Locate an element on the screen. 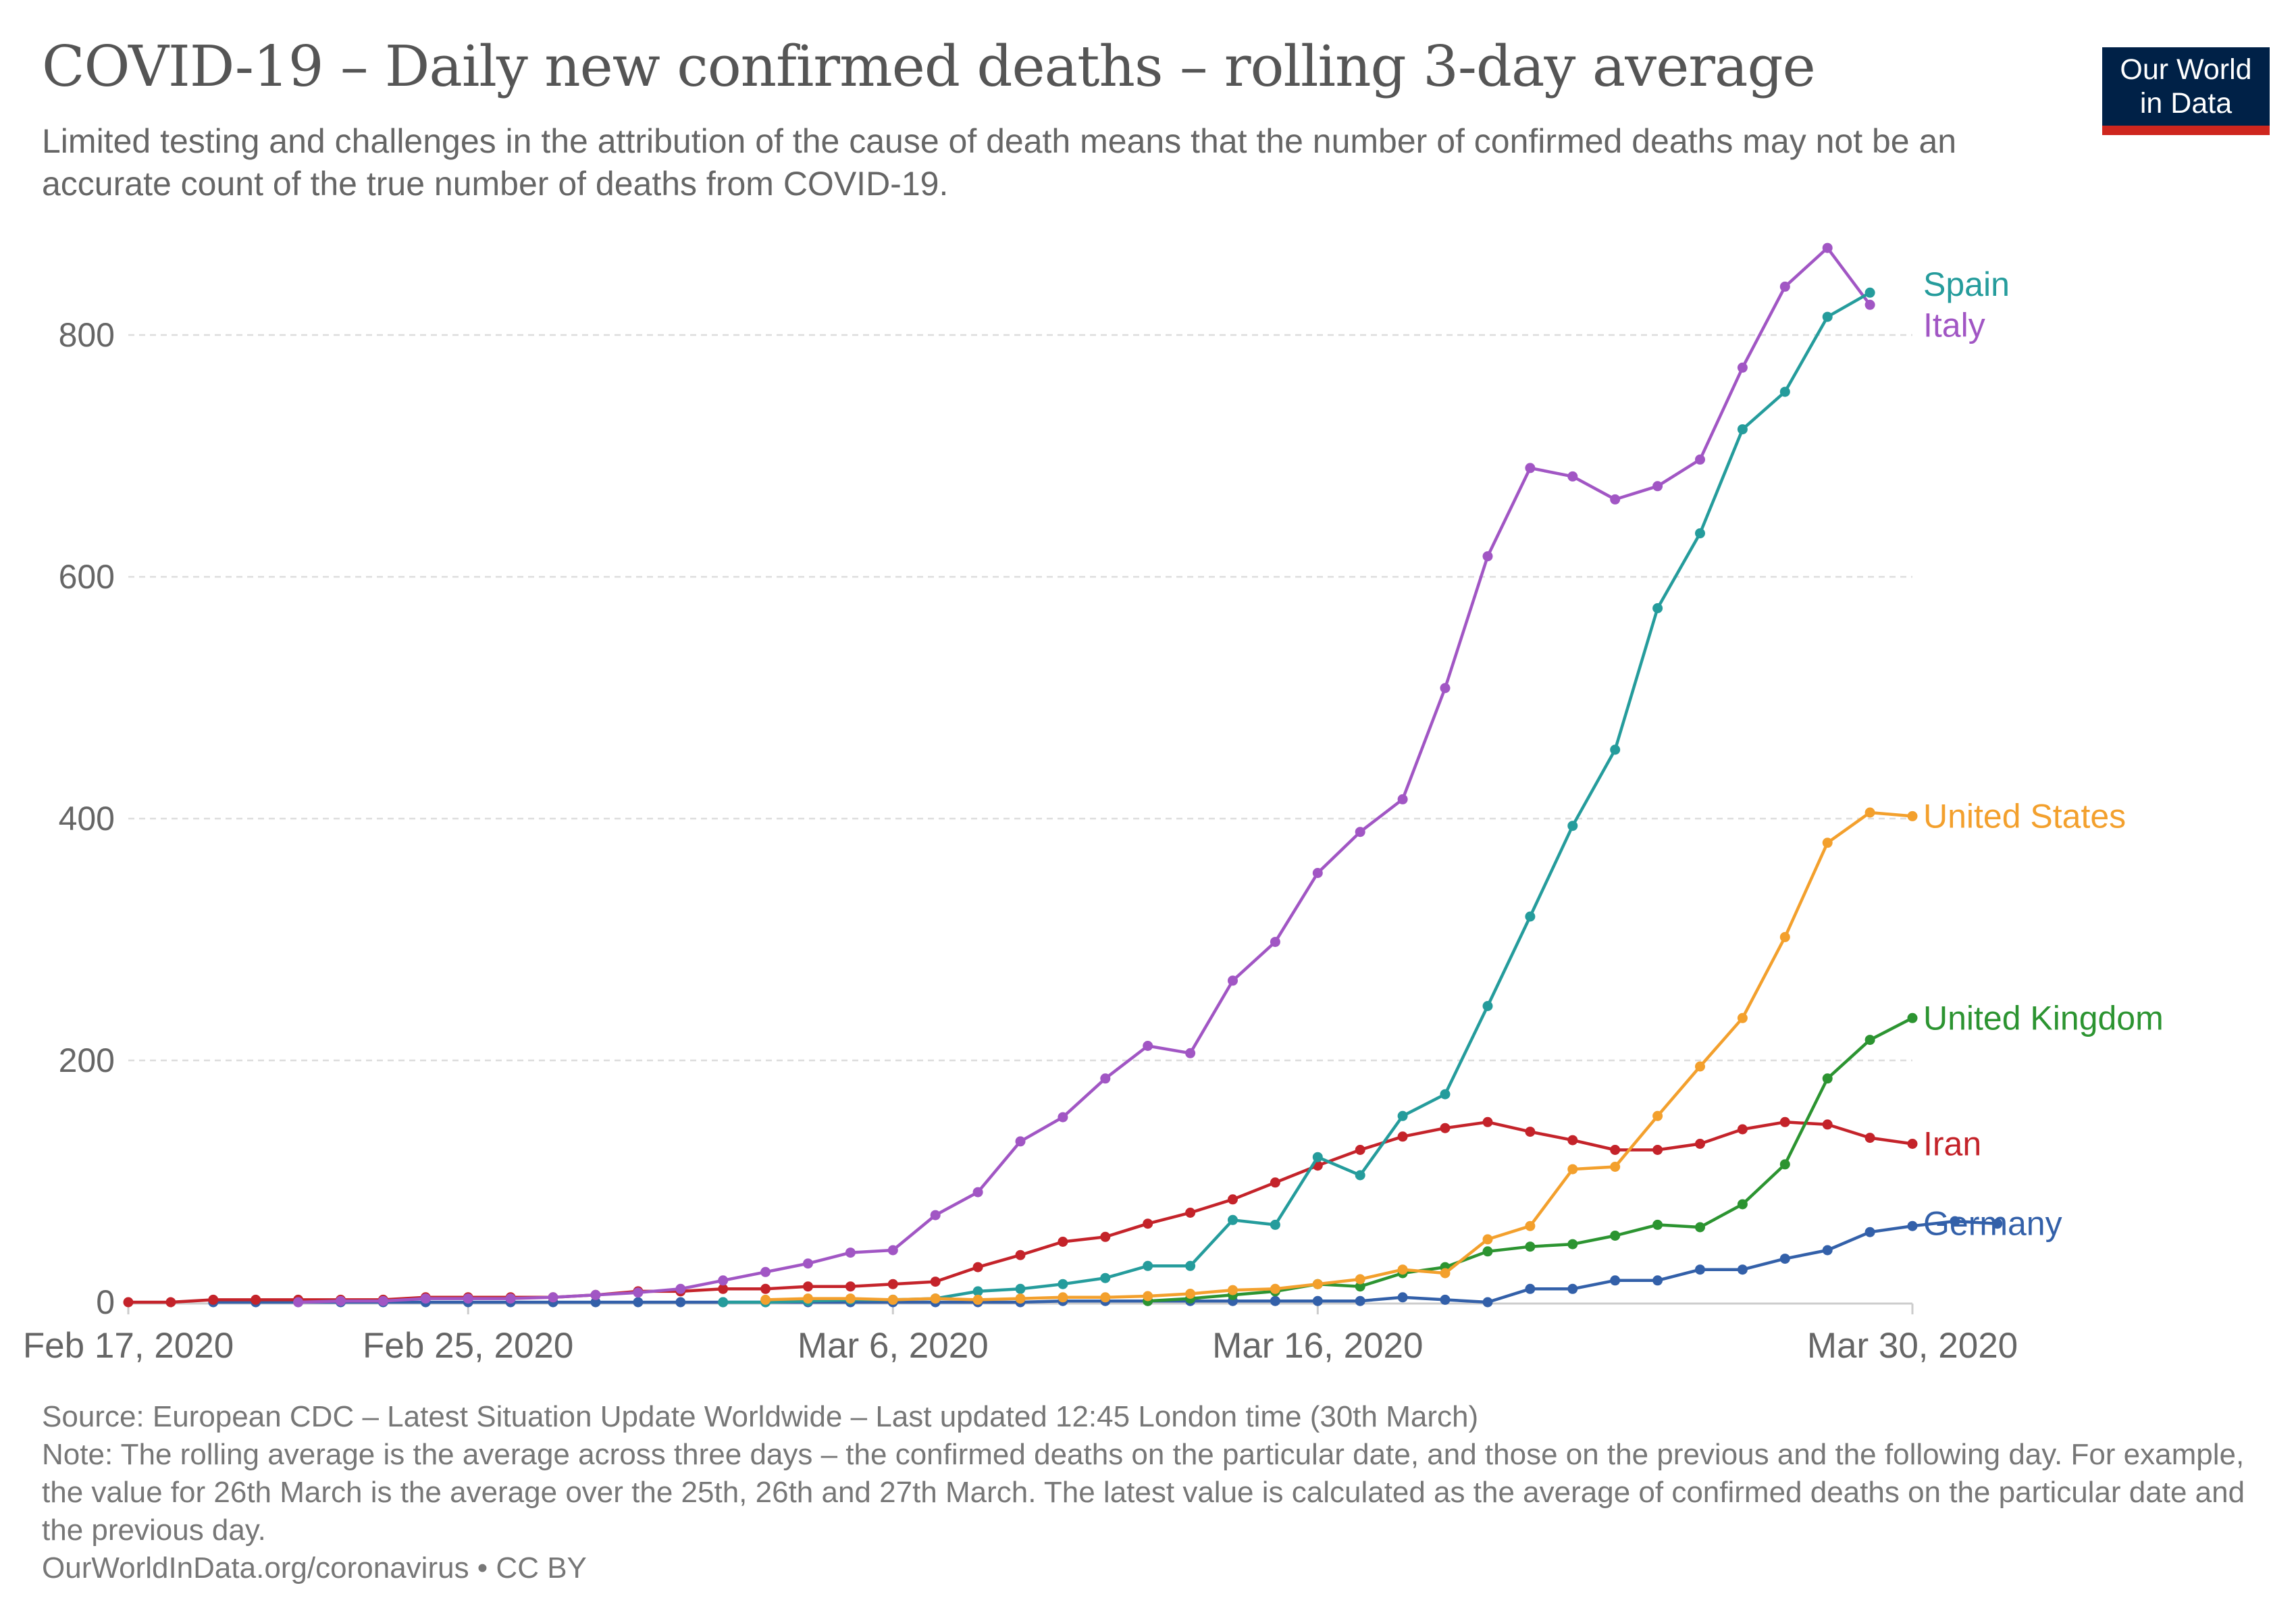 This screenshot has height=1621, width=2296. series-line-iran is located at coordinates (1020, 1212).